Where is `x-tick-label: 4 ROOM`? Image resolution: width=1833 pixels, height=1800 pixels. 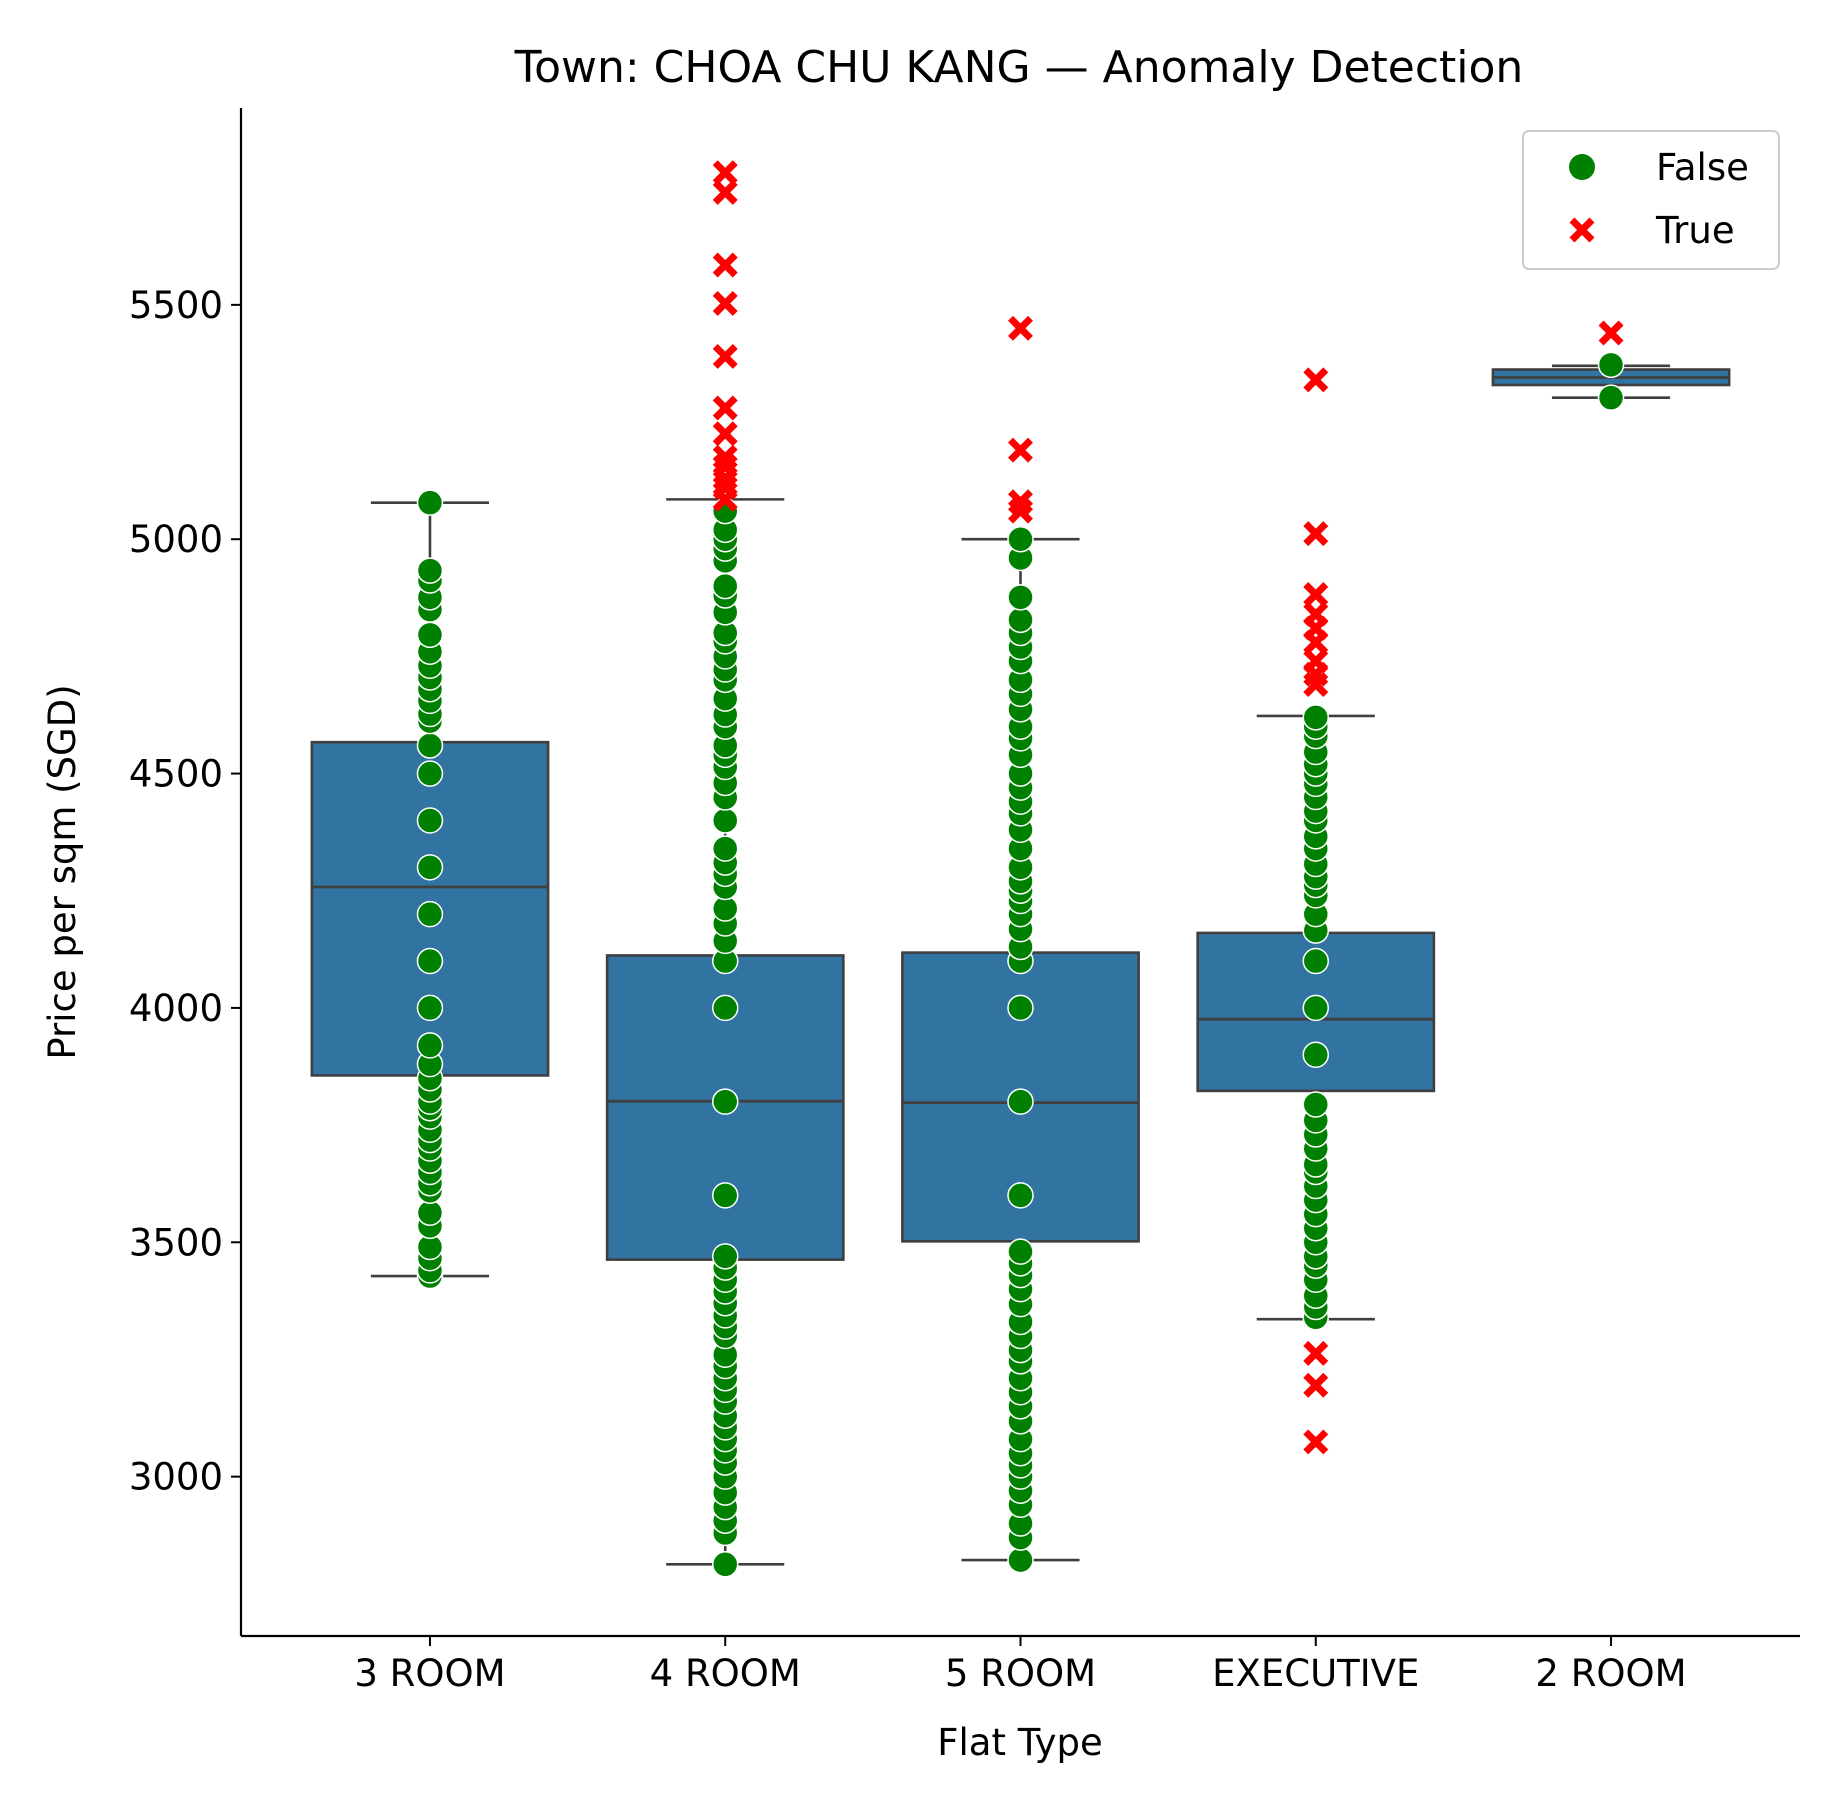 x-tick-label: 4 ROOM is located at coordinates (725, 1673).